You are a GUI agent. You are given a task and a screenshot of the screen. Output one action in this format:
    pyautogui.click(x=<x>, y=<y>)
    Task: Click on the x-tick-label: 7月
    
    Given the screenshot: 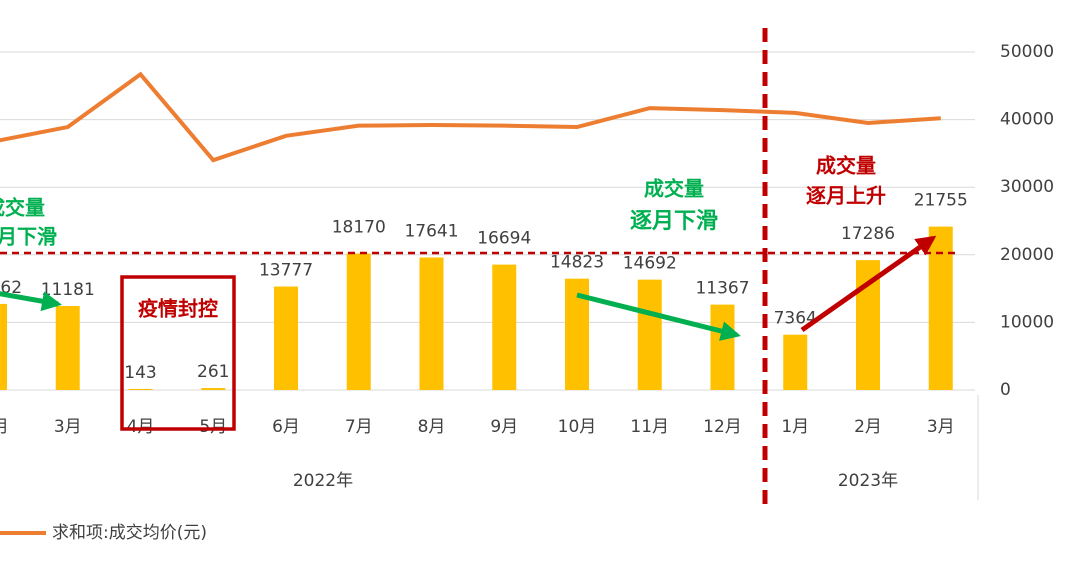 What is the action you would take?
    pyautogui.click(x=359, y=427)
    